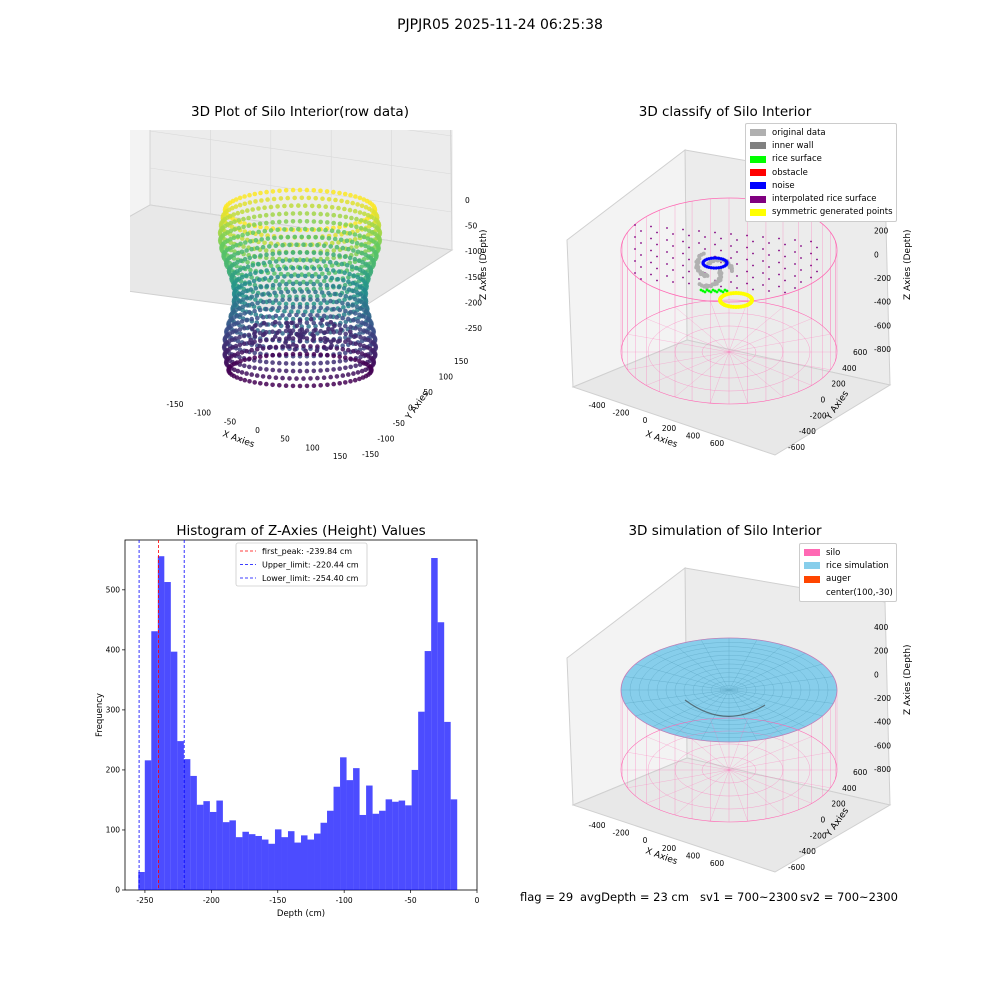 The height and width of the screenshot is (1000, 1000). I want to click on cls-ztick: -200, so click(882, 278).